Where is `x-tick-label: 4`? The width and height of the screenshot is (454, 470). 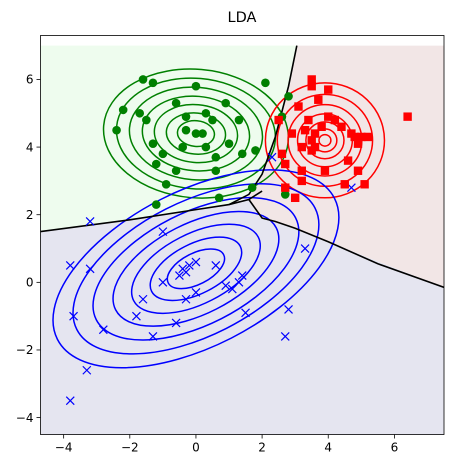
x-tick-label: 4 is located at coordinates (328, 448).